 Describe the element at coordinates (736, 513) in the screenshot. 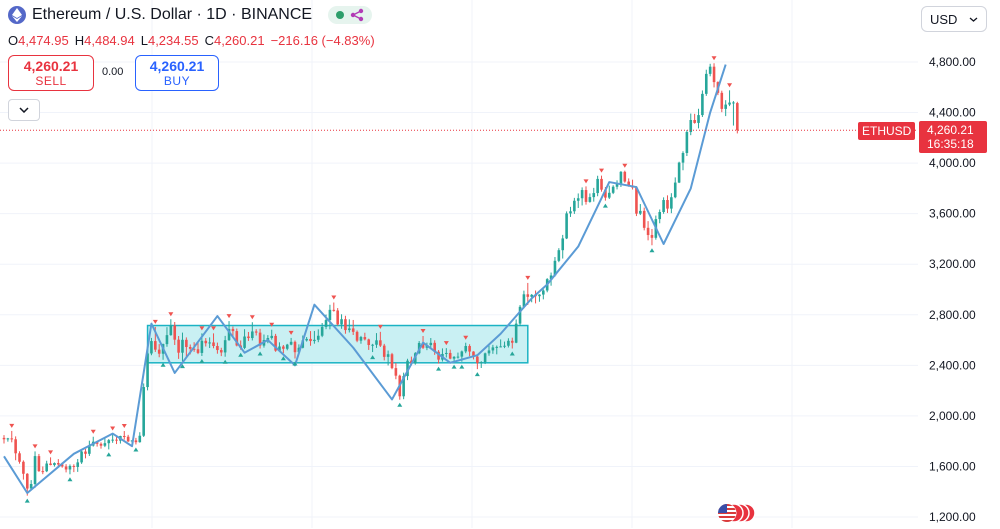

I see `us-flag-icon` at that location.